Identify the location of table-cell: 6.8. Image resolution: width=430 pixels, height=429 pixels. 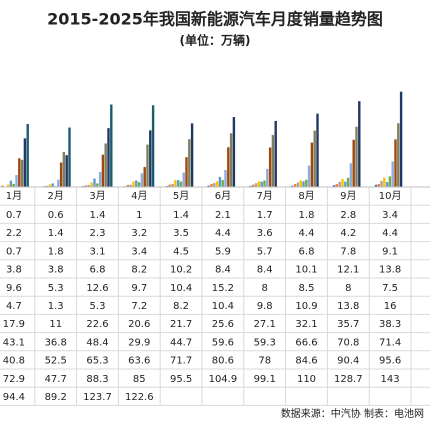
(98, 270).